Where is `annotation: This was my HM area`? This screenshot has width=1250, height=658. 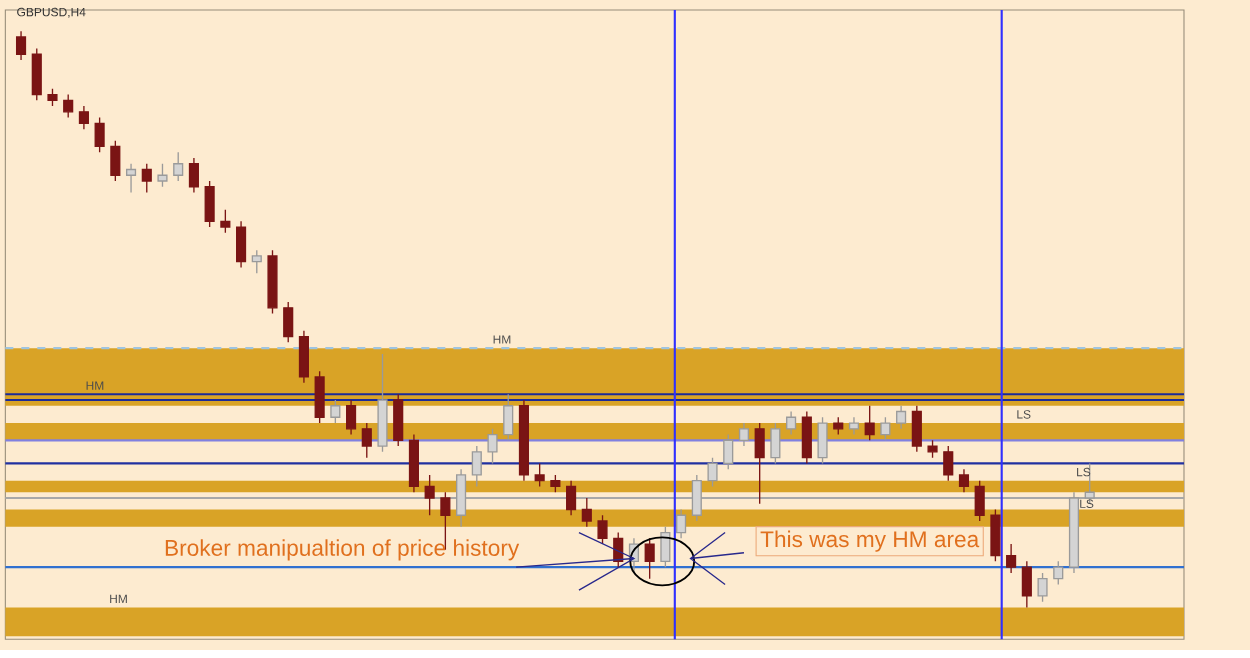
annotation: This was my HM area is located at coordinates (870, 541).